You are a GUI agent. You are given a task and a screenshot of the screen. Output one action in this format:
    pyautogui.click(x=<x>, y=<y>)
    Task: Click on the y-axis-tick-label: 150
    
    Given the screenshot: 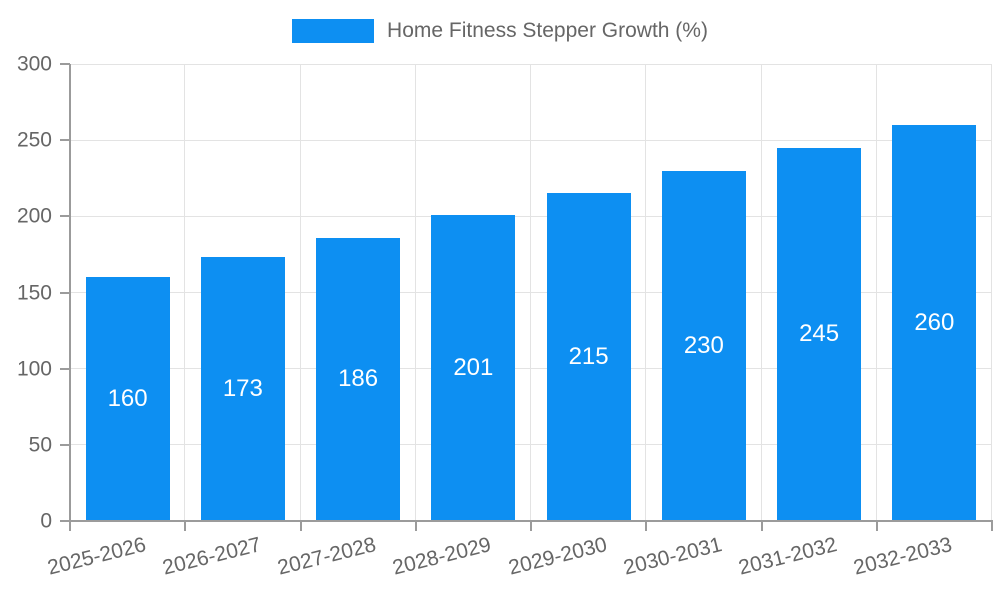 What is the action you would take?
    pyautogui.click(x=34, y=292)
    